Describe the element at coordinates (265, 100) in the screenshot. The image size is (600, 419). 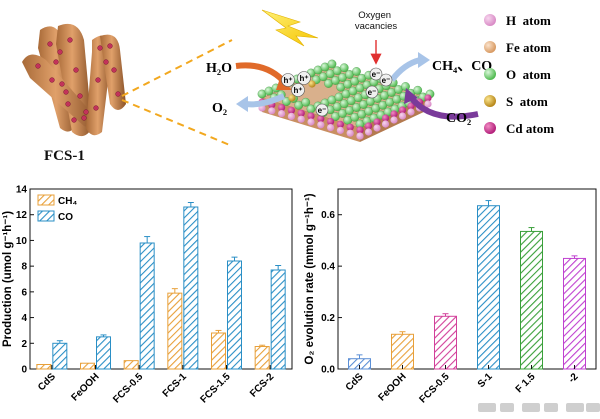
I see `o2-arrow` at that location.